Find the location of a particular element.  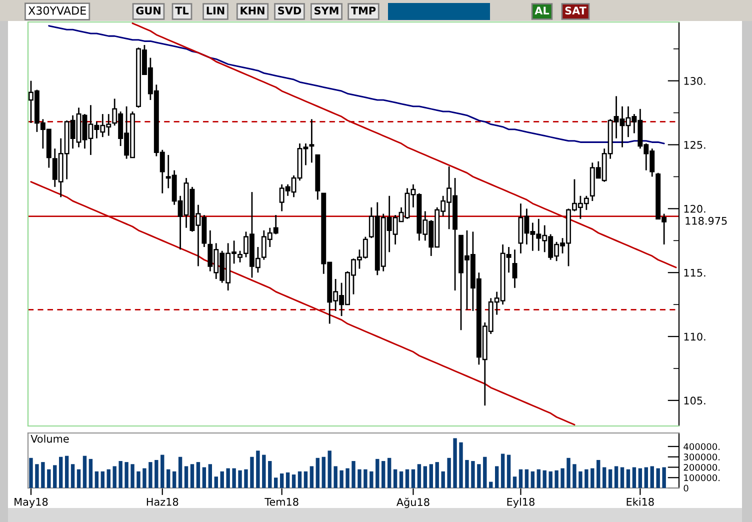

text: KHN is located at coordinates (252, 10).